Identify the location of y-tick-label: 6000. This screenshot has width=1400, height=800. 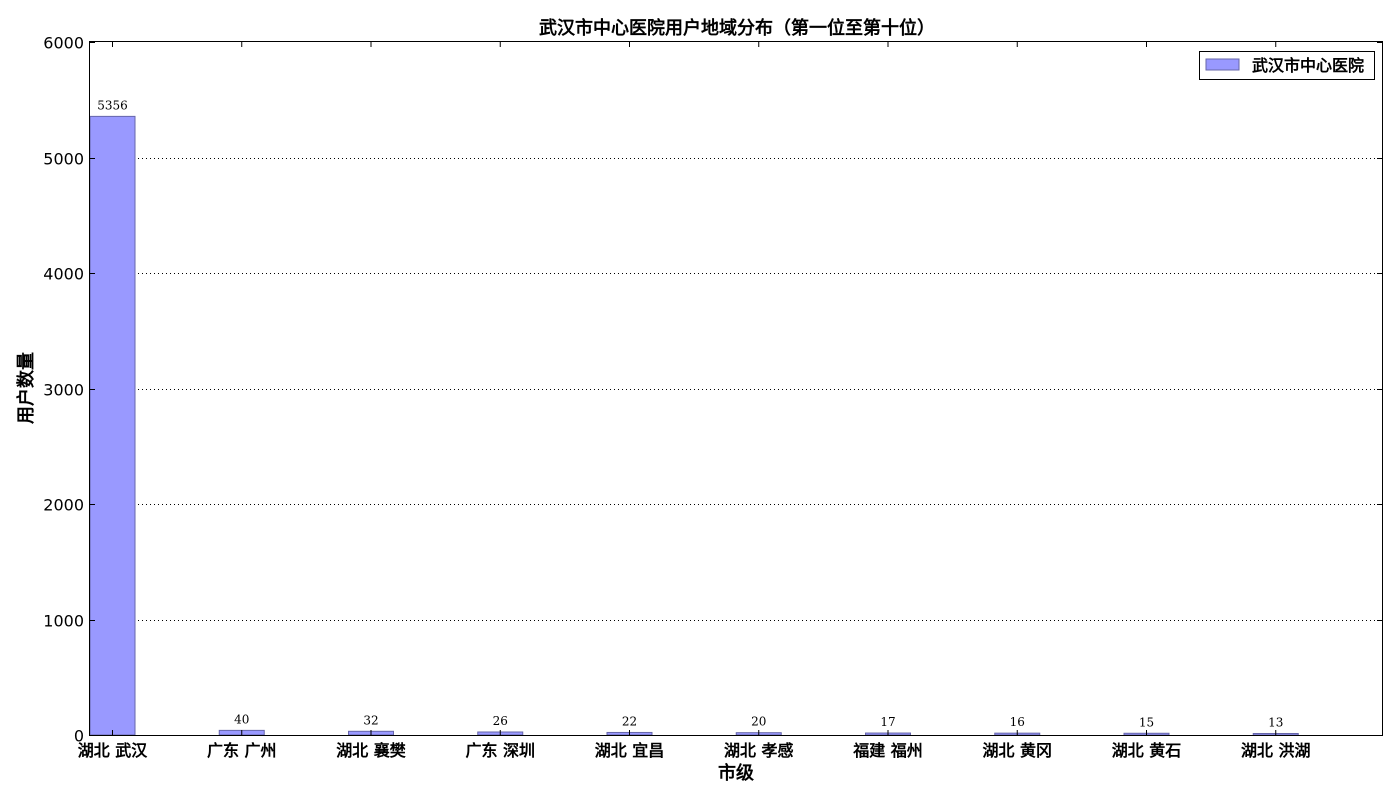
(63, 43).